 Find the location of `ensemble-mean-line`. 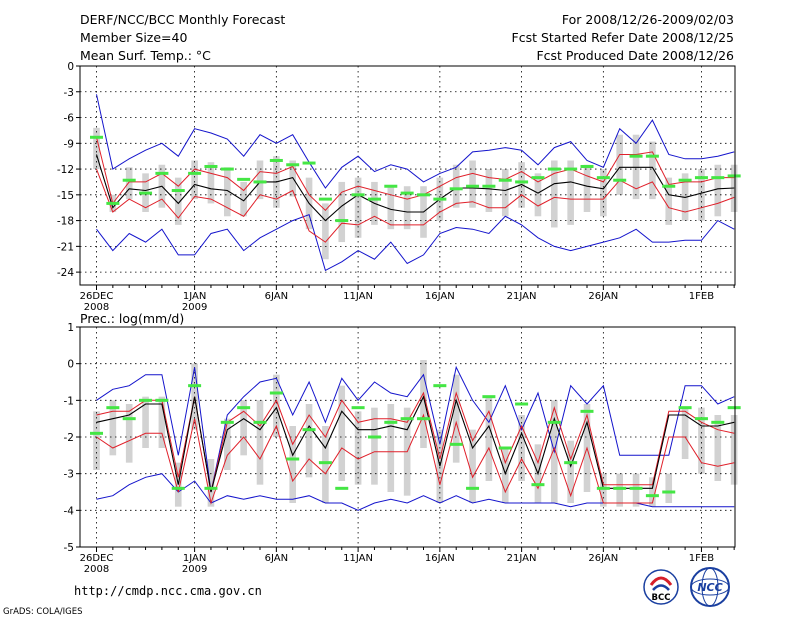

ensemble-mean-line is located at coordinates (415, 444).